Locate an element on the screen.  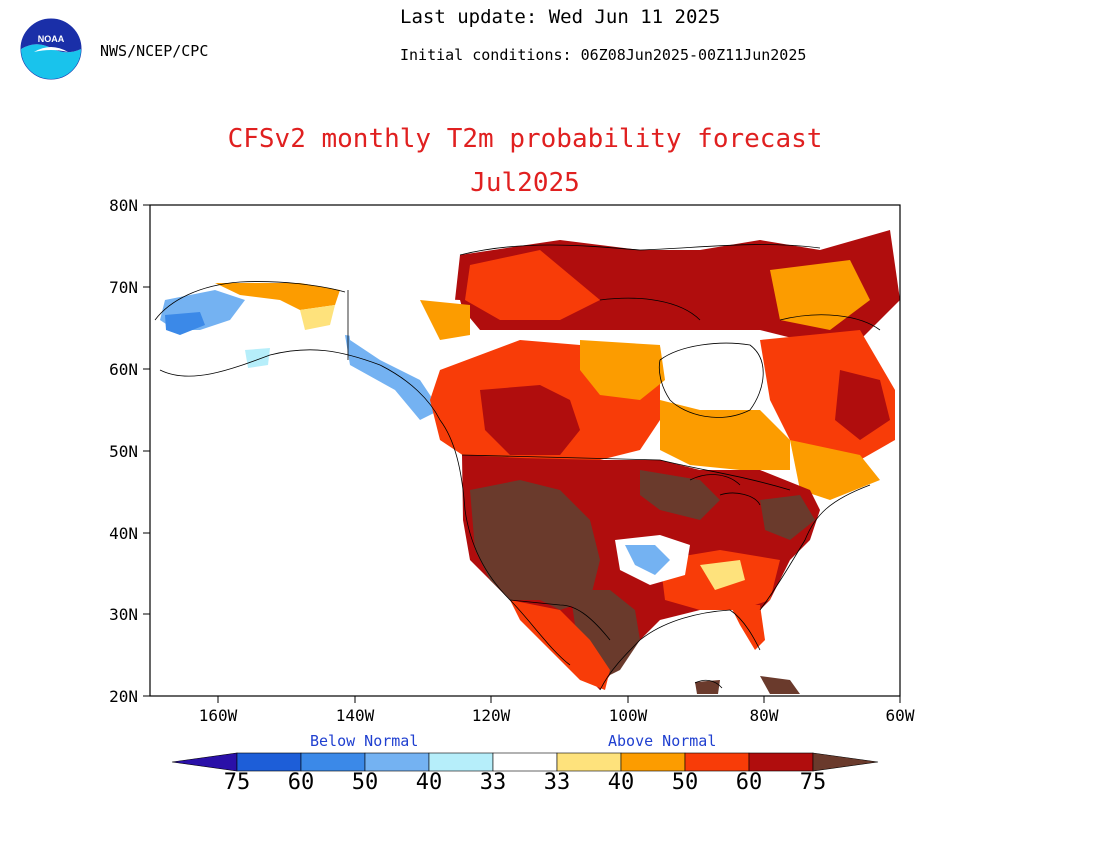
coast-alaska-south is located at coordinates (300, 385).